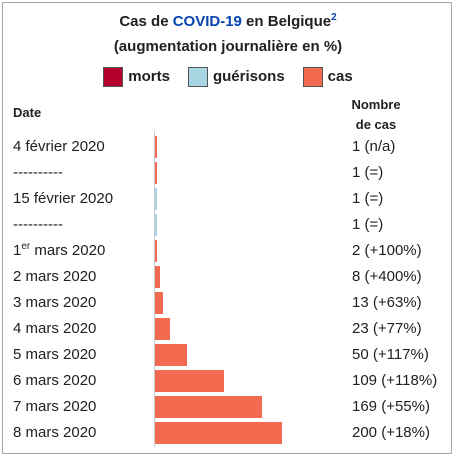  Describe the element at coordinates (376, 104) in the screenshot. I see `header-count-line1: Nombre` at that location.